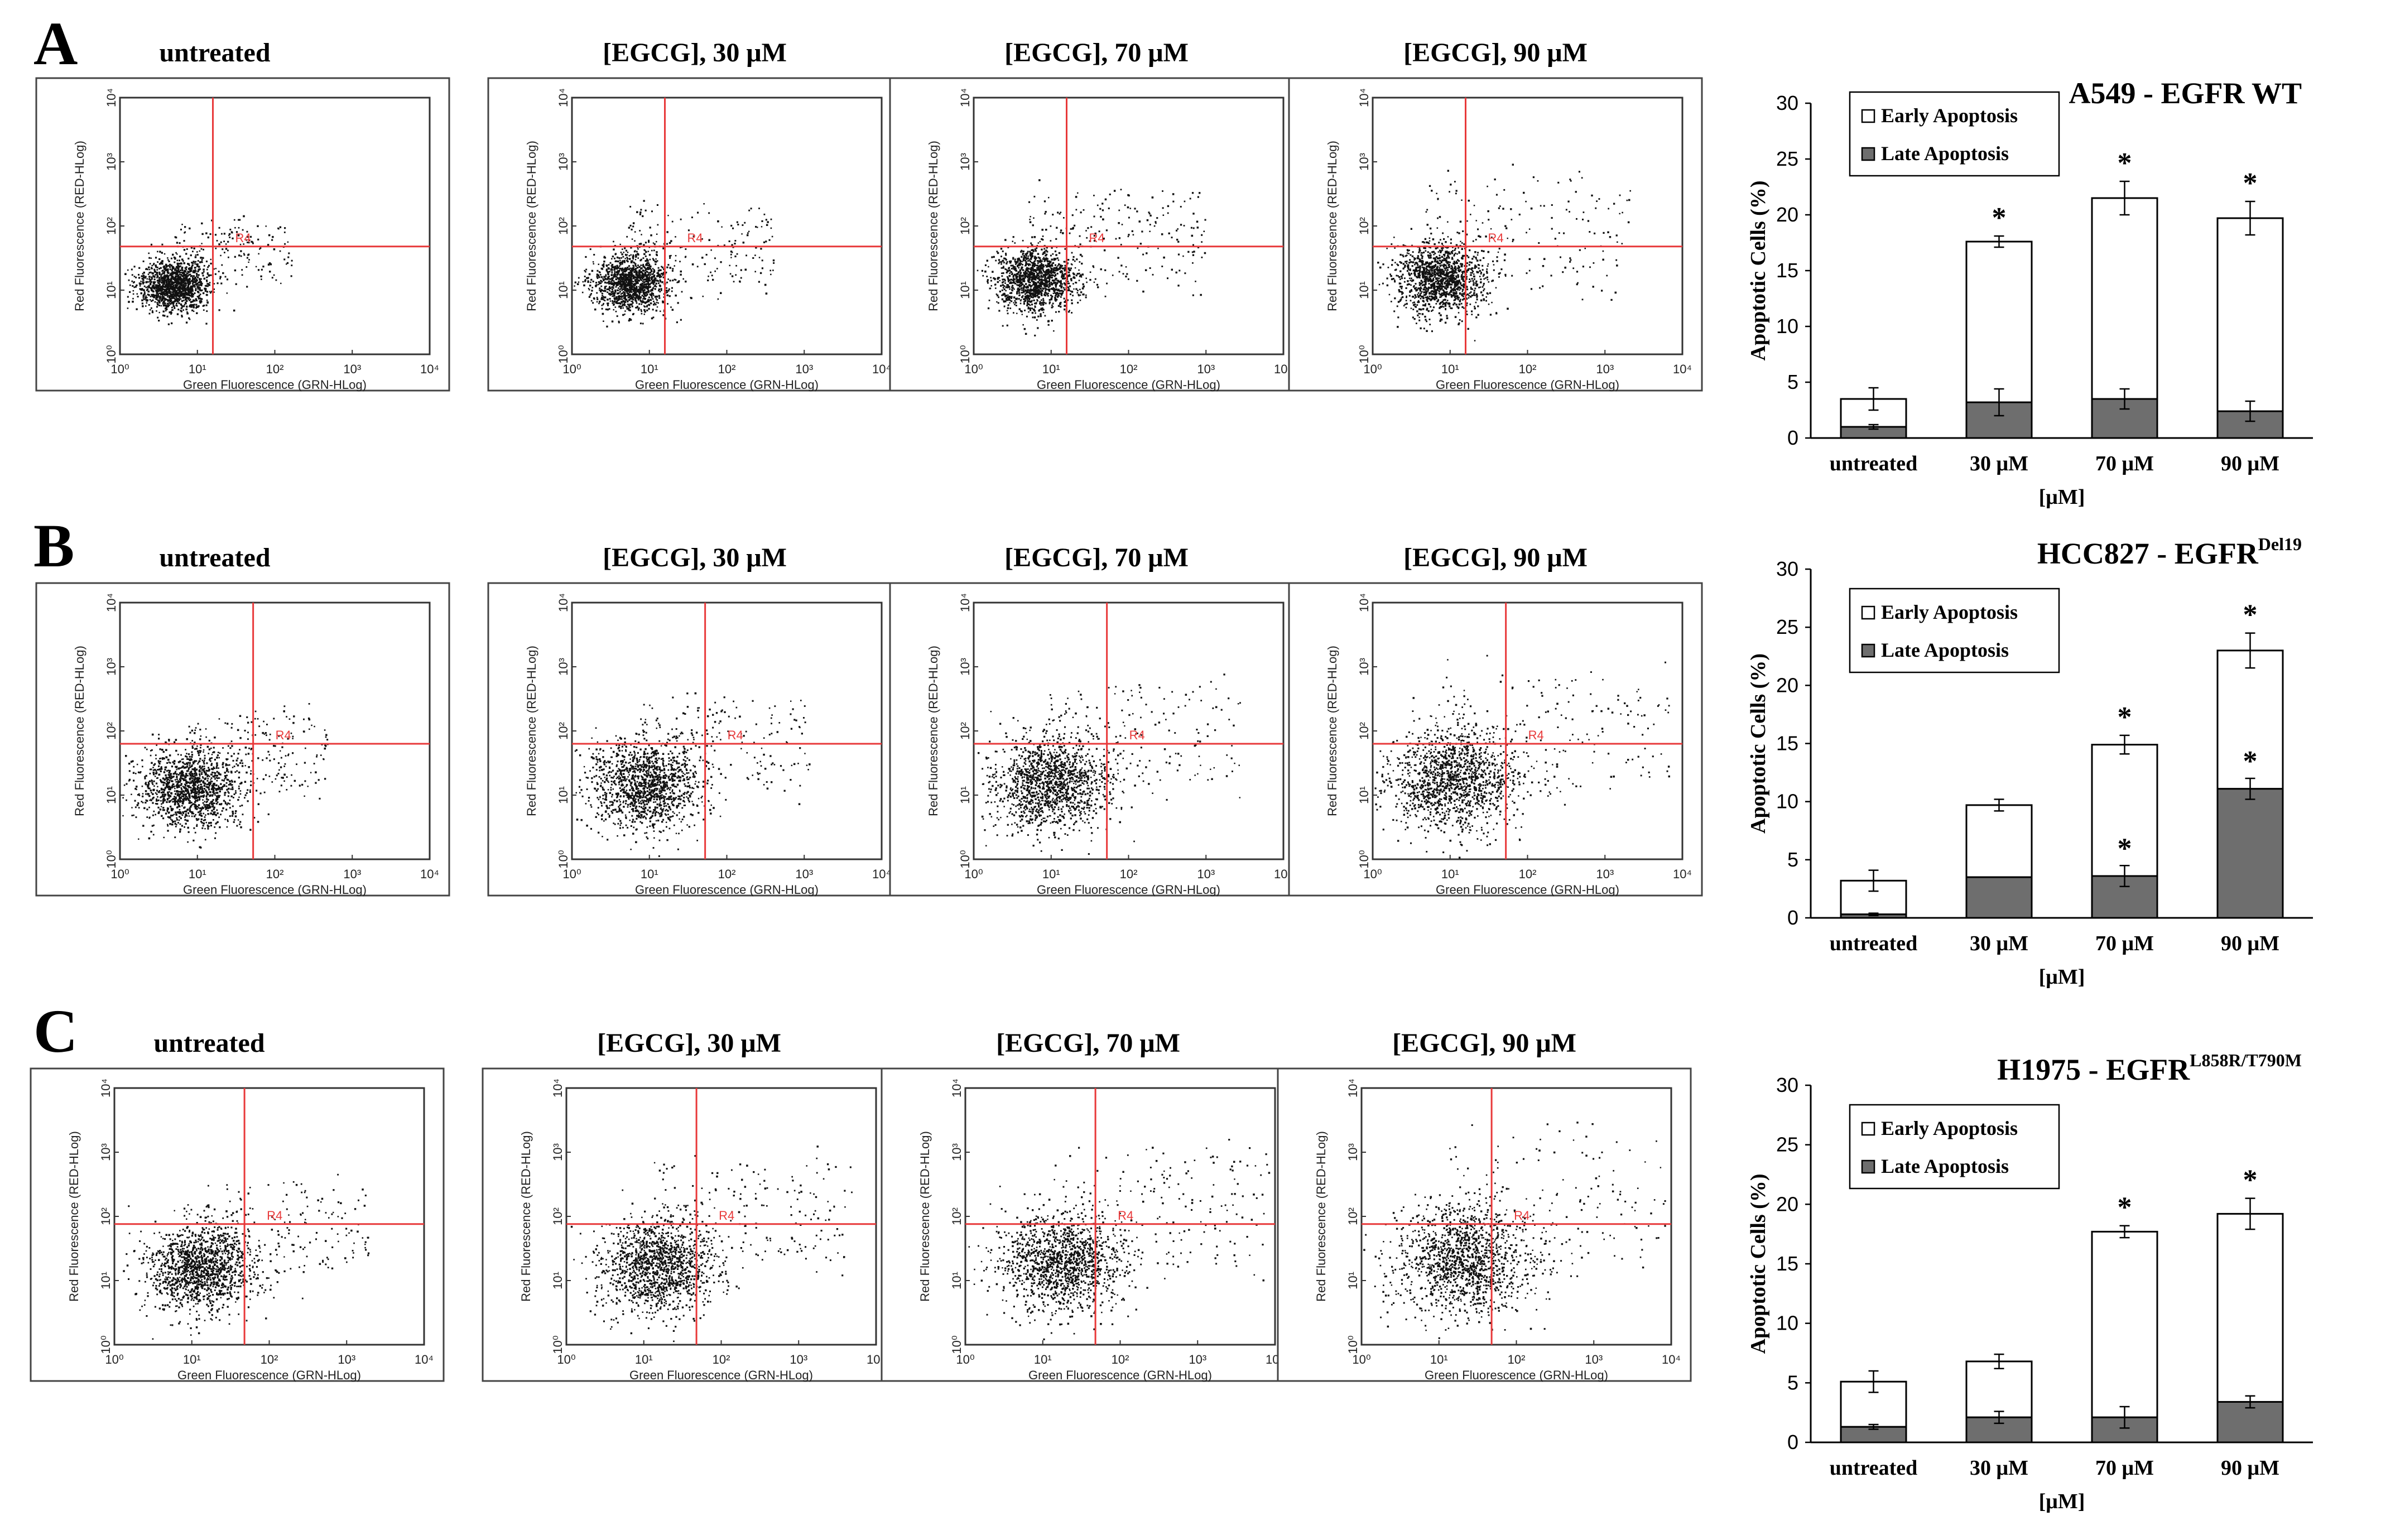 The width and height of the screenshot is (2405, 1540). I want to click on facs-title: [EGCG], 30 μM, so click(695, 557).